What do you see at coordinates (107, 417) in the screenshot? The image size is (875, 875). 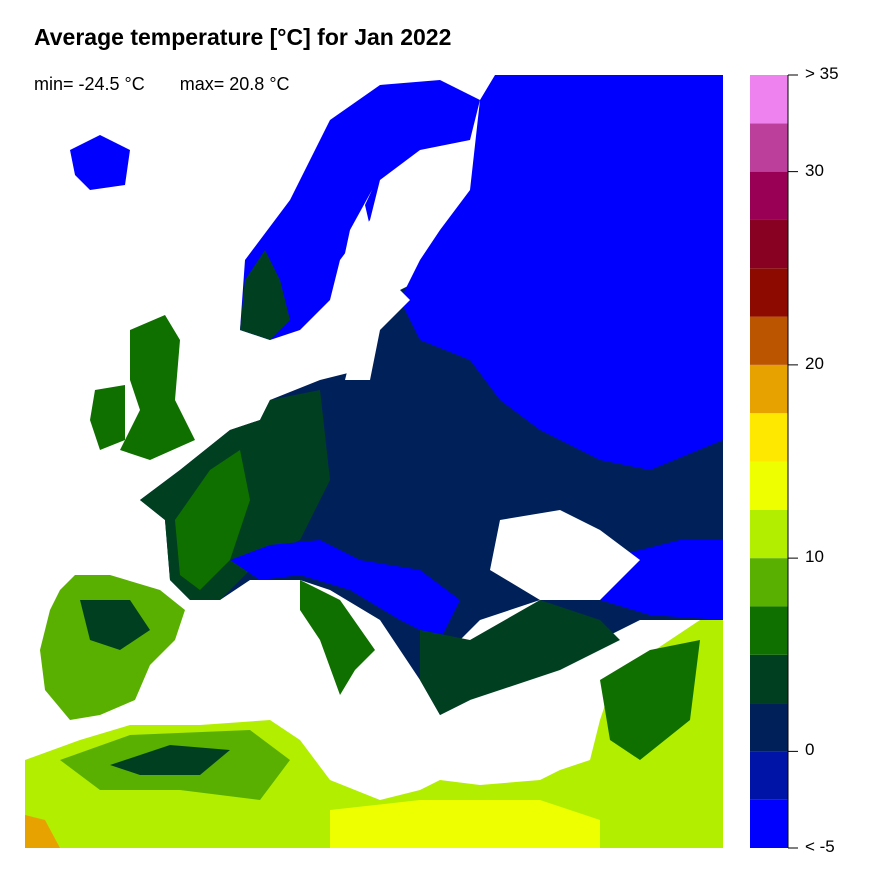 I see `ireland` at bounding box center [107, 417].